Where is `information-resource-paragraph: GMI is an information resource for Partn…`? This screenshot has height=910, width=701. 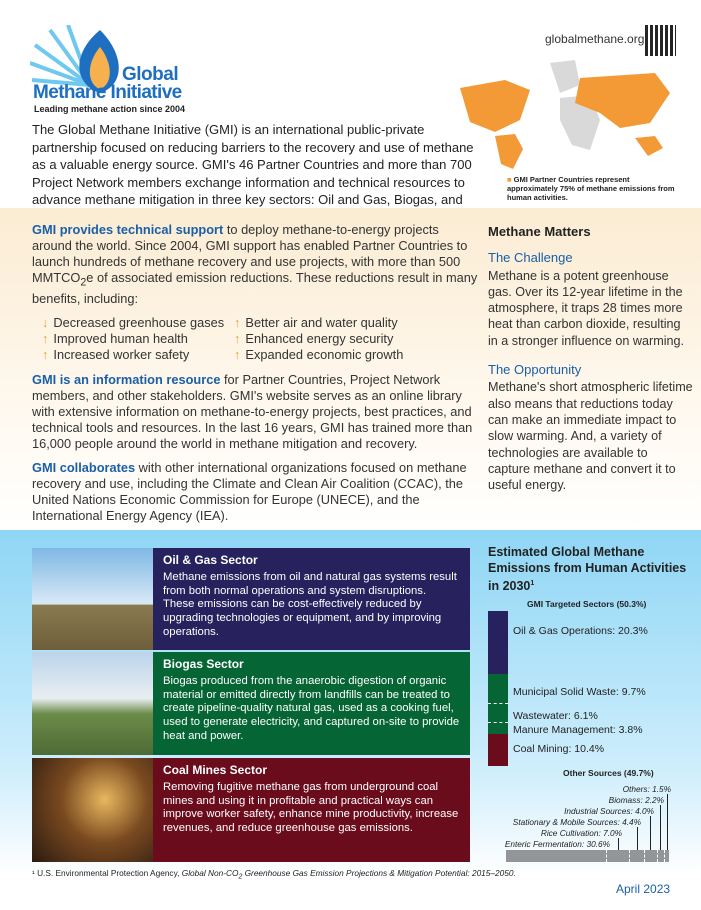 information-resource-paragraph: GMI is an information resource for Partn… is located at coordinates (252, 411).